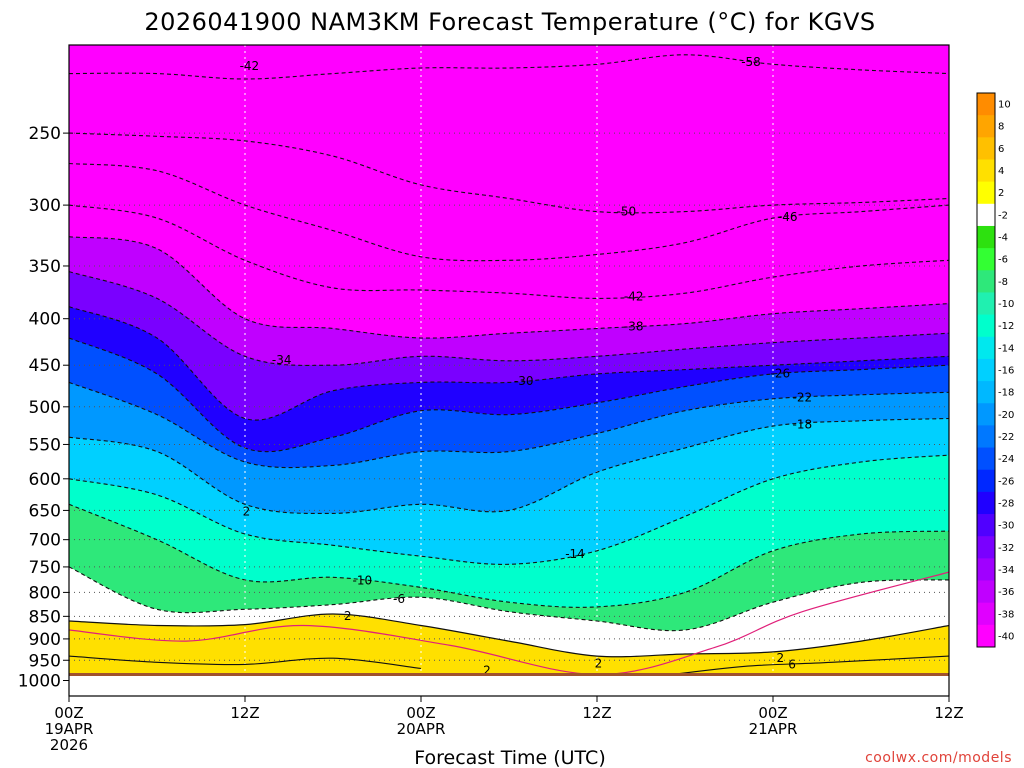 This screenshot has width=1024, height=768. What do you see at coordinates (509, 757) in the screenshot?
I see `x-axis-label: Forecast Time (UTC)` at bounding box center [509, 757].